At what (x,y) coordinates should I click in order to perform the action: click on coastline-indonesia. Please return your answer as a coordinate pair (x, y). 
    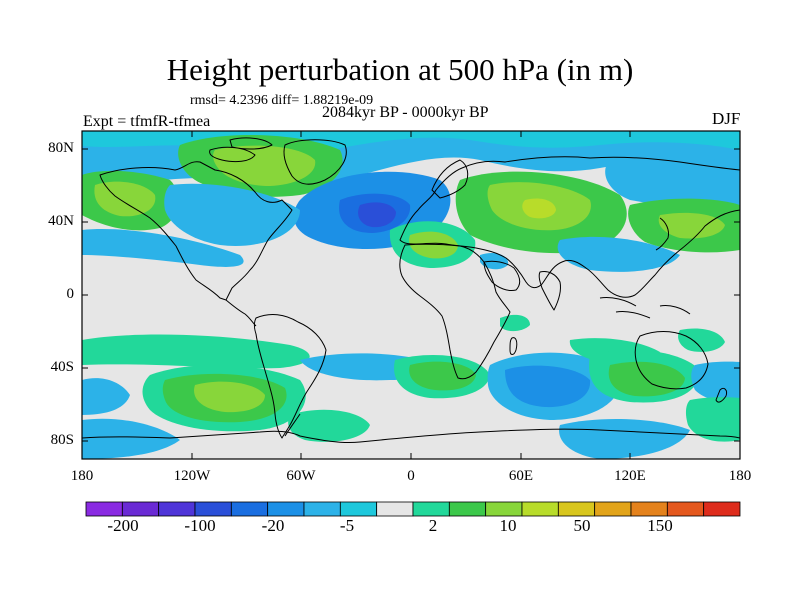
    Looking at the image, I should click on (645, 308).